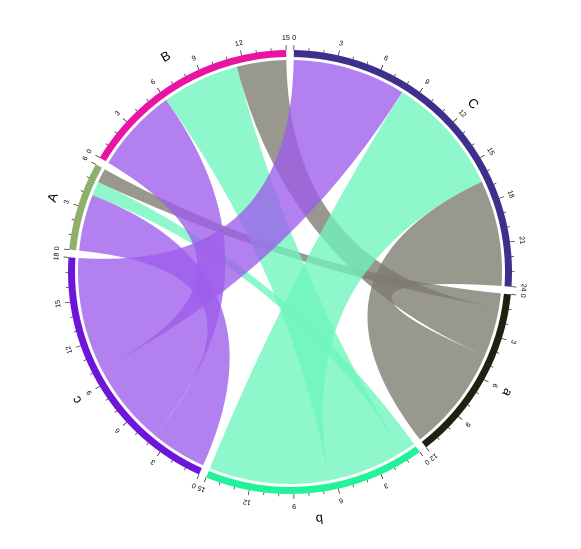 The width and height of the screenshot is (581, 549). What do you see at coordinates (473, 103) in the screenshot?
I see `sector-label-C: C` at bounding box center [473, 103].